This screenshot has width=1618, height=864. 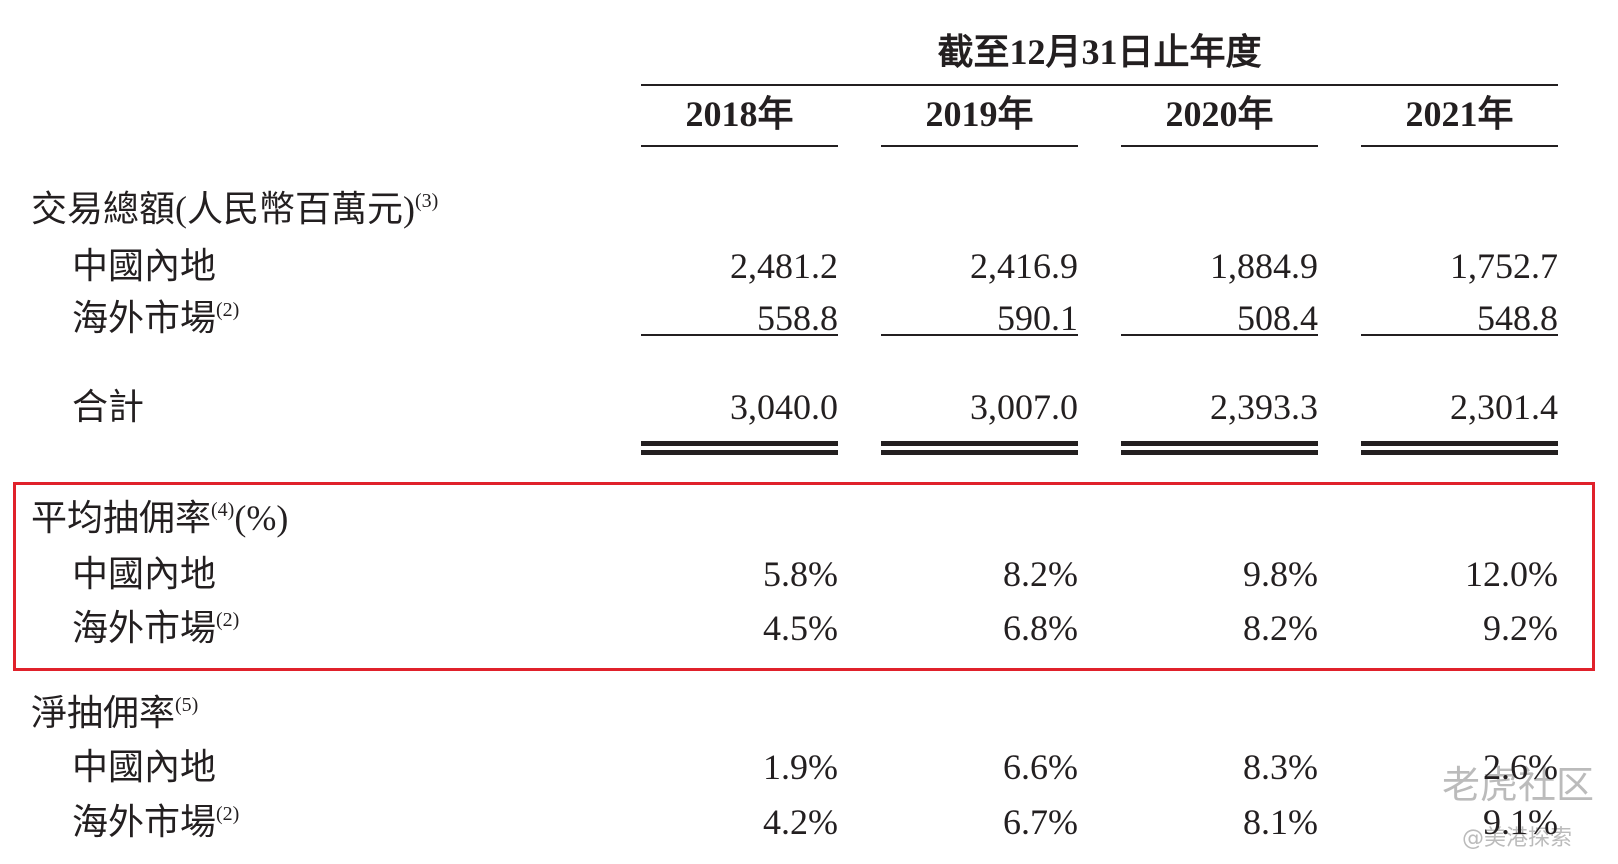 I want to click on cell-value: 6.6%, so click(x=1040, y=767).